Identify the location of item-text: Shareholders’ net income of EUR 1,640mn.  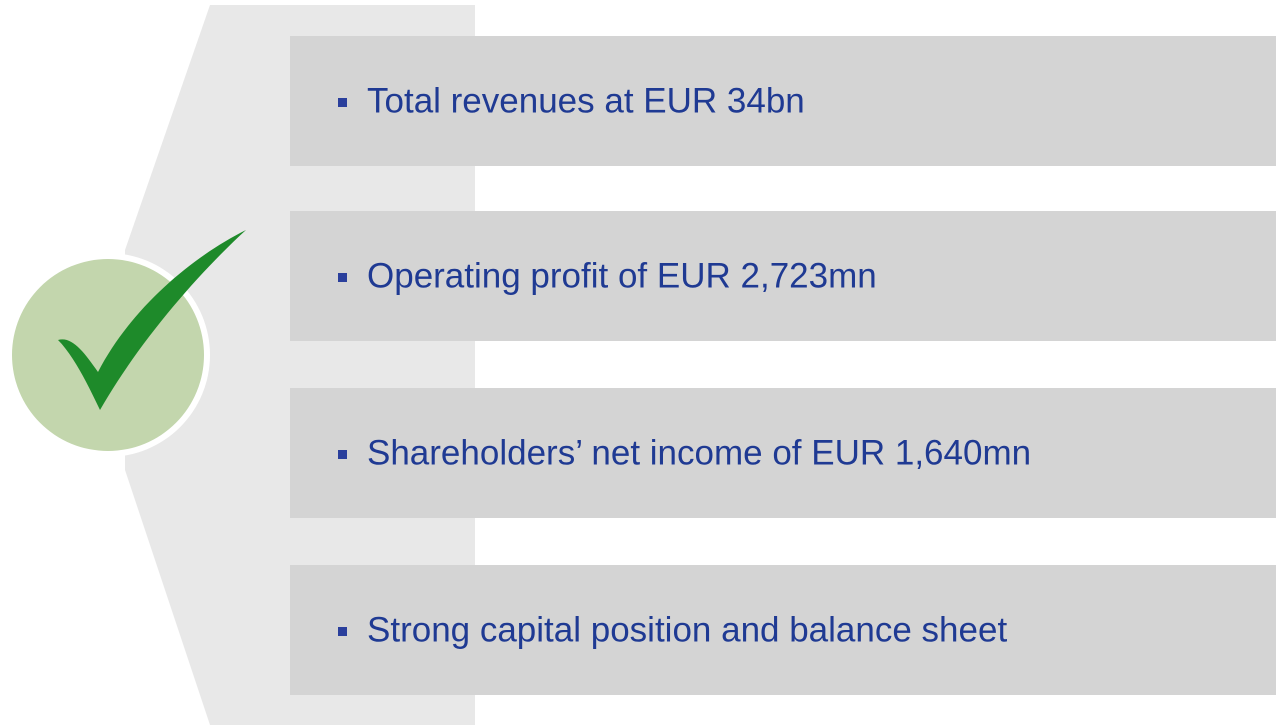
(699, 452).